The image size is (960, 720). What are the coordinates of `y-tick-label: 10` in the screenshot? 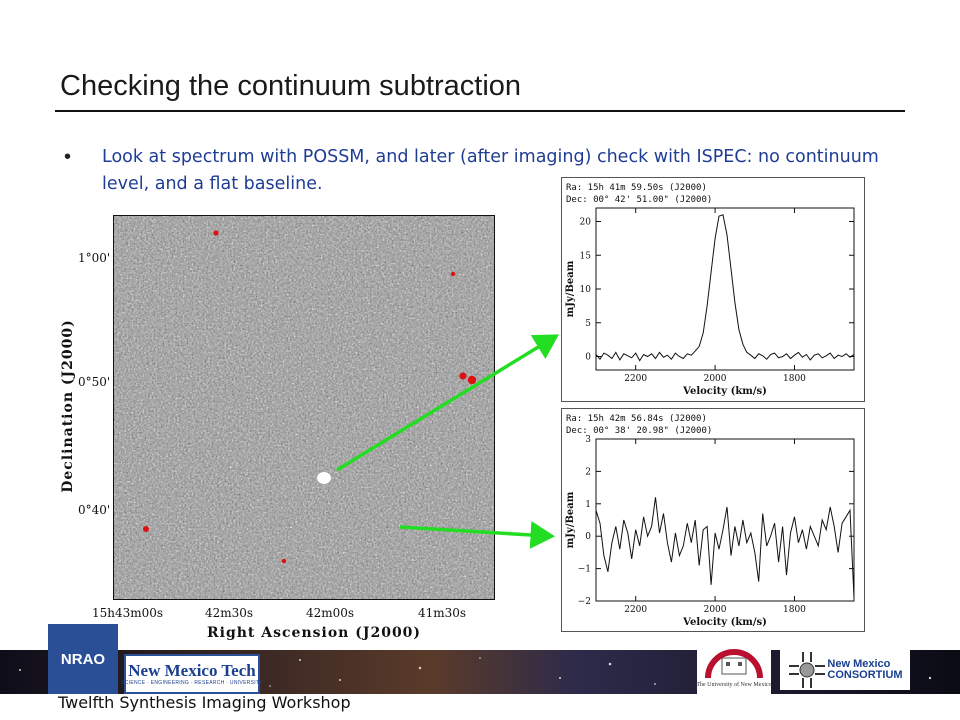 It's located at (586, 290).